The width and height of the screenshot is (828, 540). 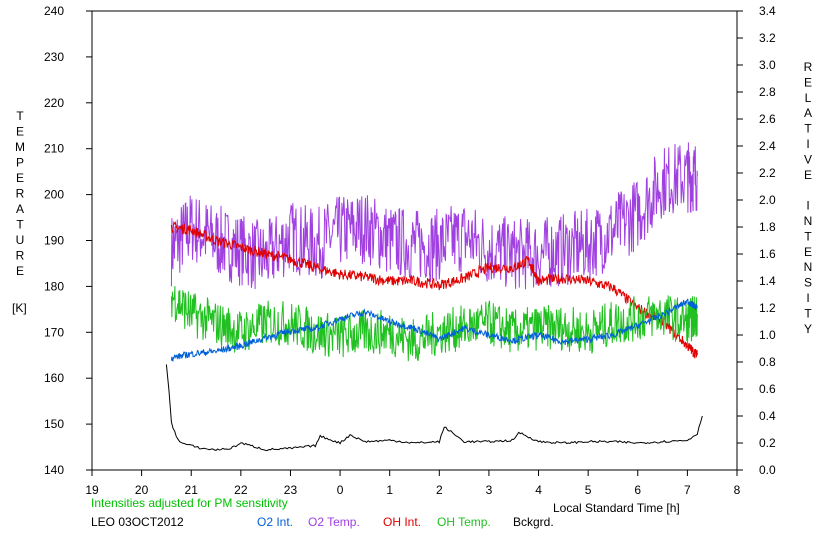 I want to click on x-tick-label: 5, so click(x=588, y=490).